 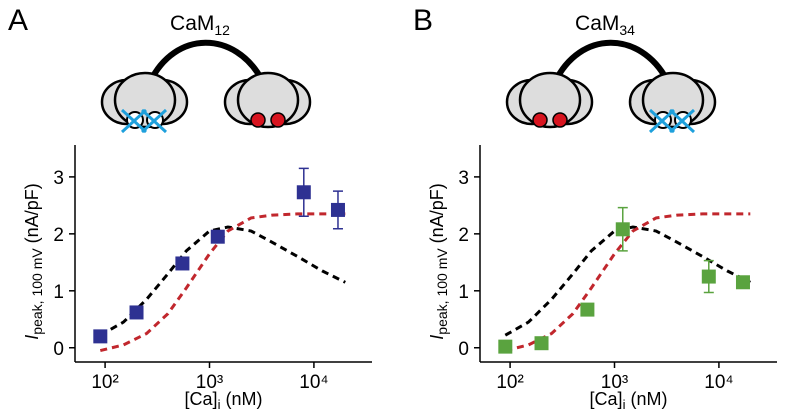 I want to click on cam-icon-b, so click(x=611, y=86).